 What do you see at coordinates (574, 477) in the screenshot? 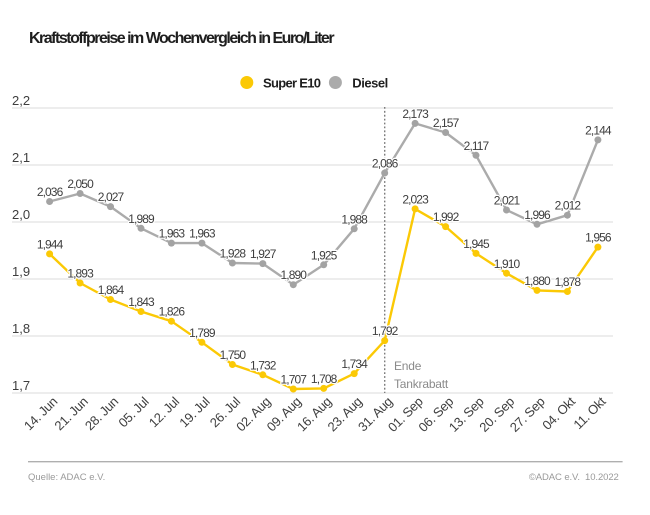
I see `svg-text: ©ADAC e.V. 10.2022` at bounding box center [574, 477].